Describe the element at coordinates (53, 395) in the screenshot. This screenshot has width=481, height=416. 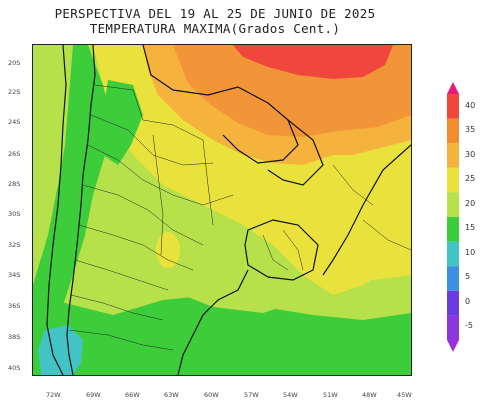
I see `lon-label: 72W` at that location.